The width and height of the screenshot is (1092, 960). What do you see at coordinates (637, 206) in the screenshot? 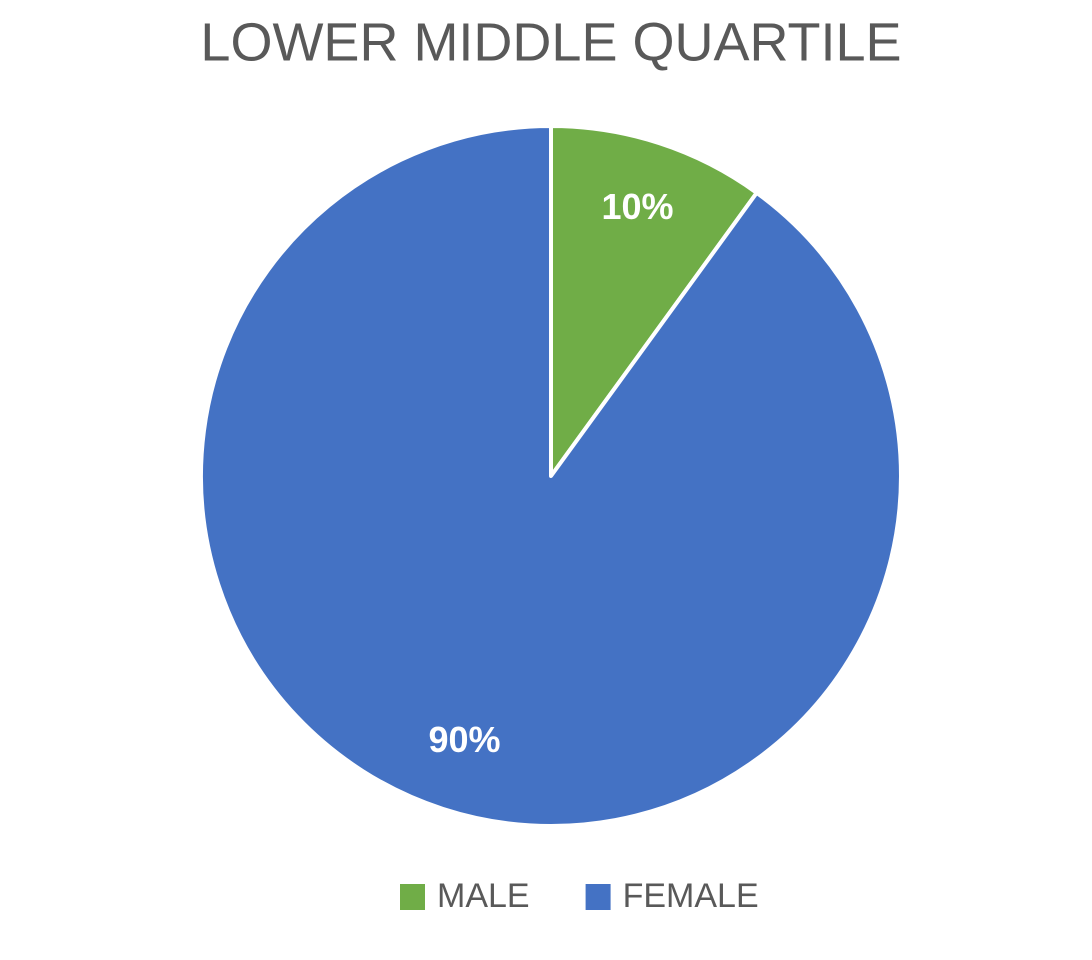
I see `data-label: 10%` at bounding box center [637, 206].